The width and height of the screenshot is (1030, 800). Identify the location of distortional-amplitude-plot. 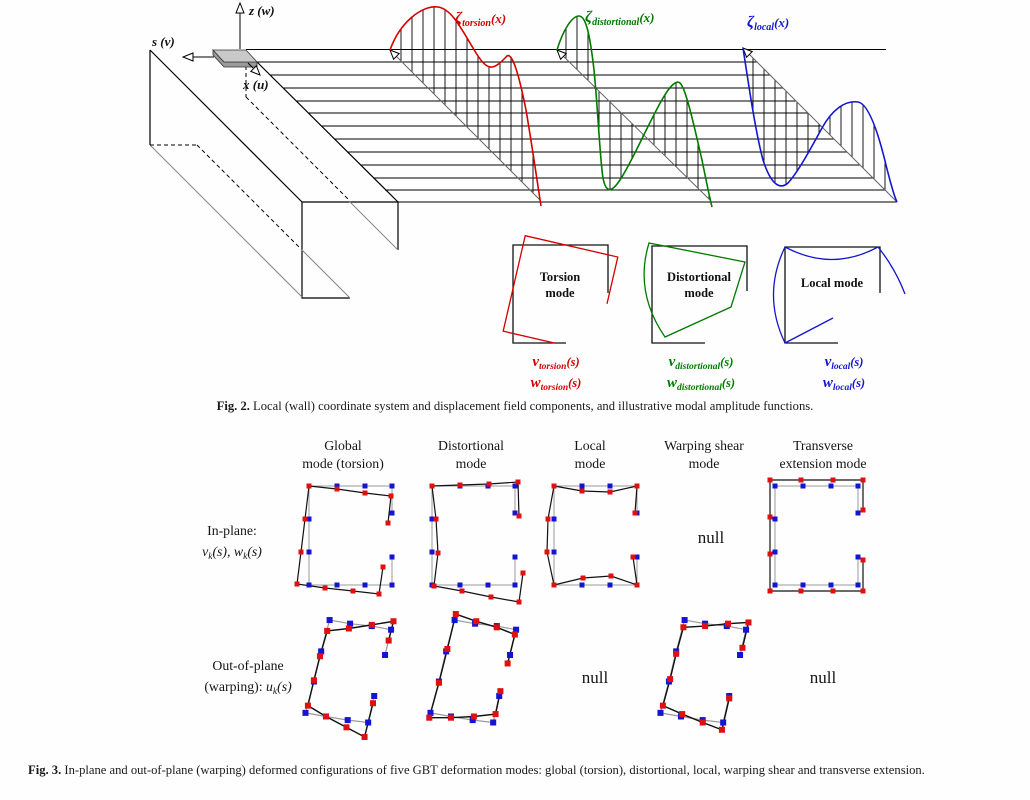
(634, 111).